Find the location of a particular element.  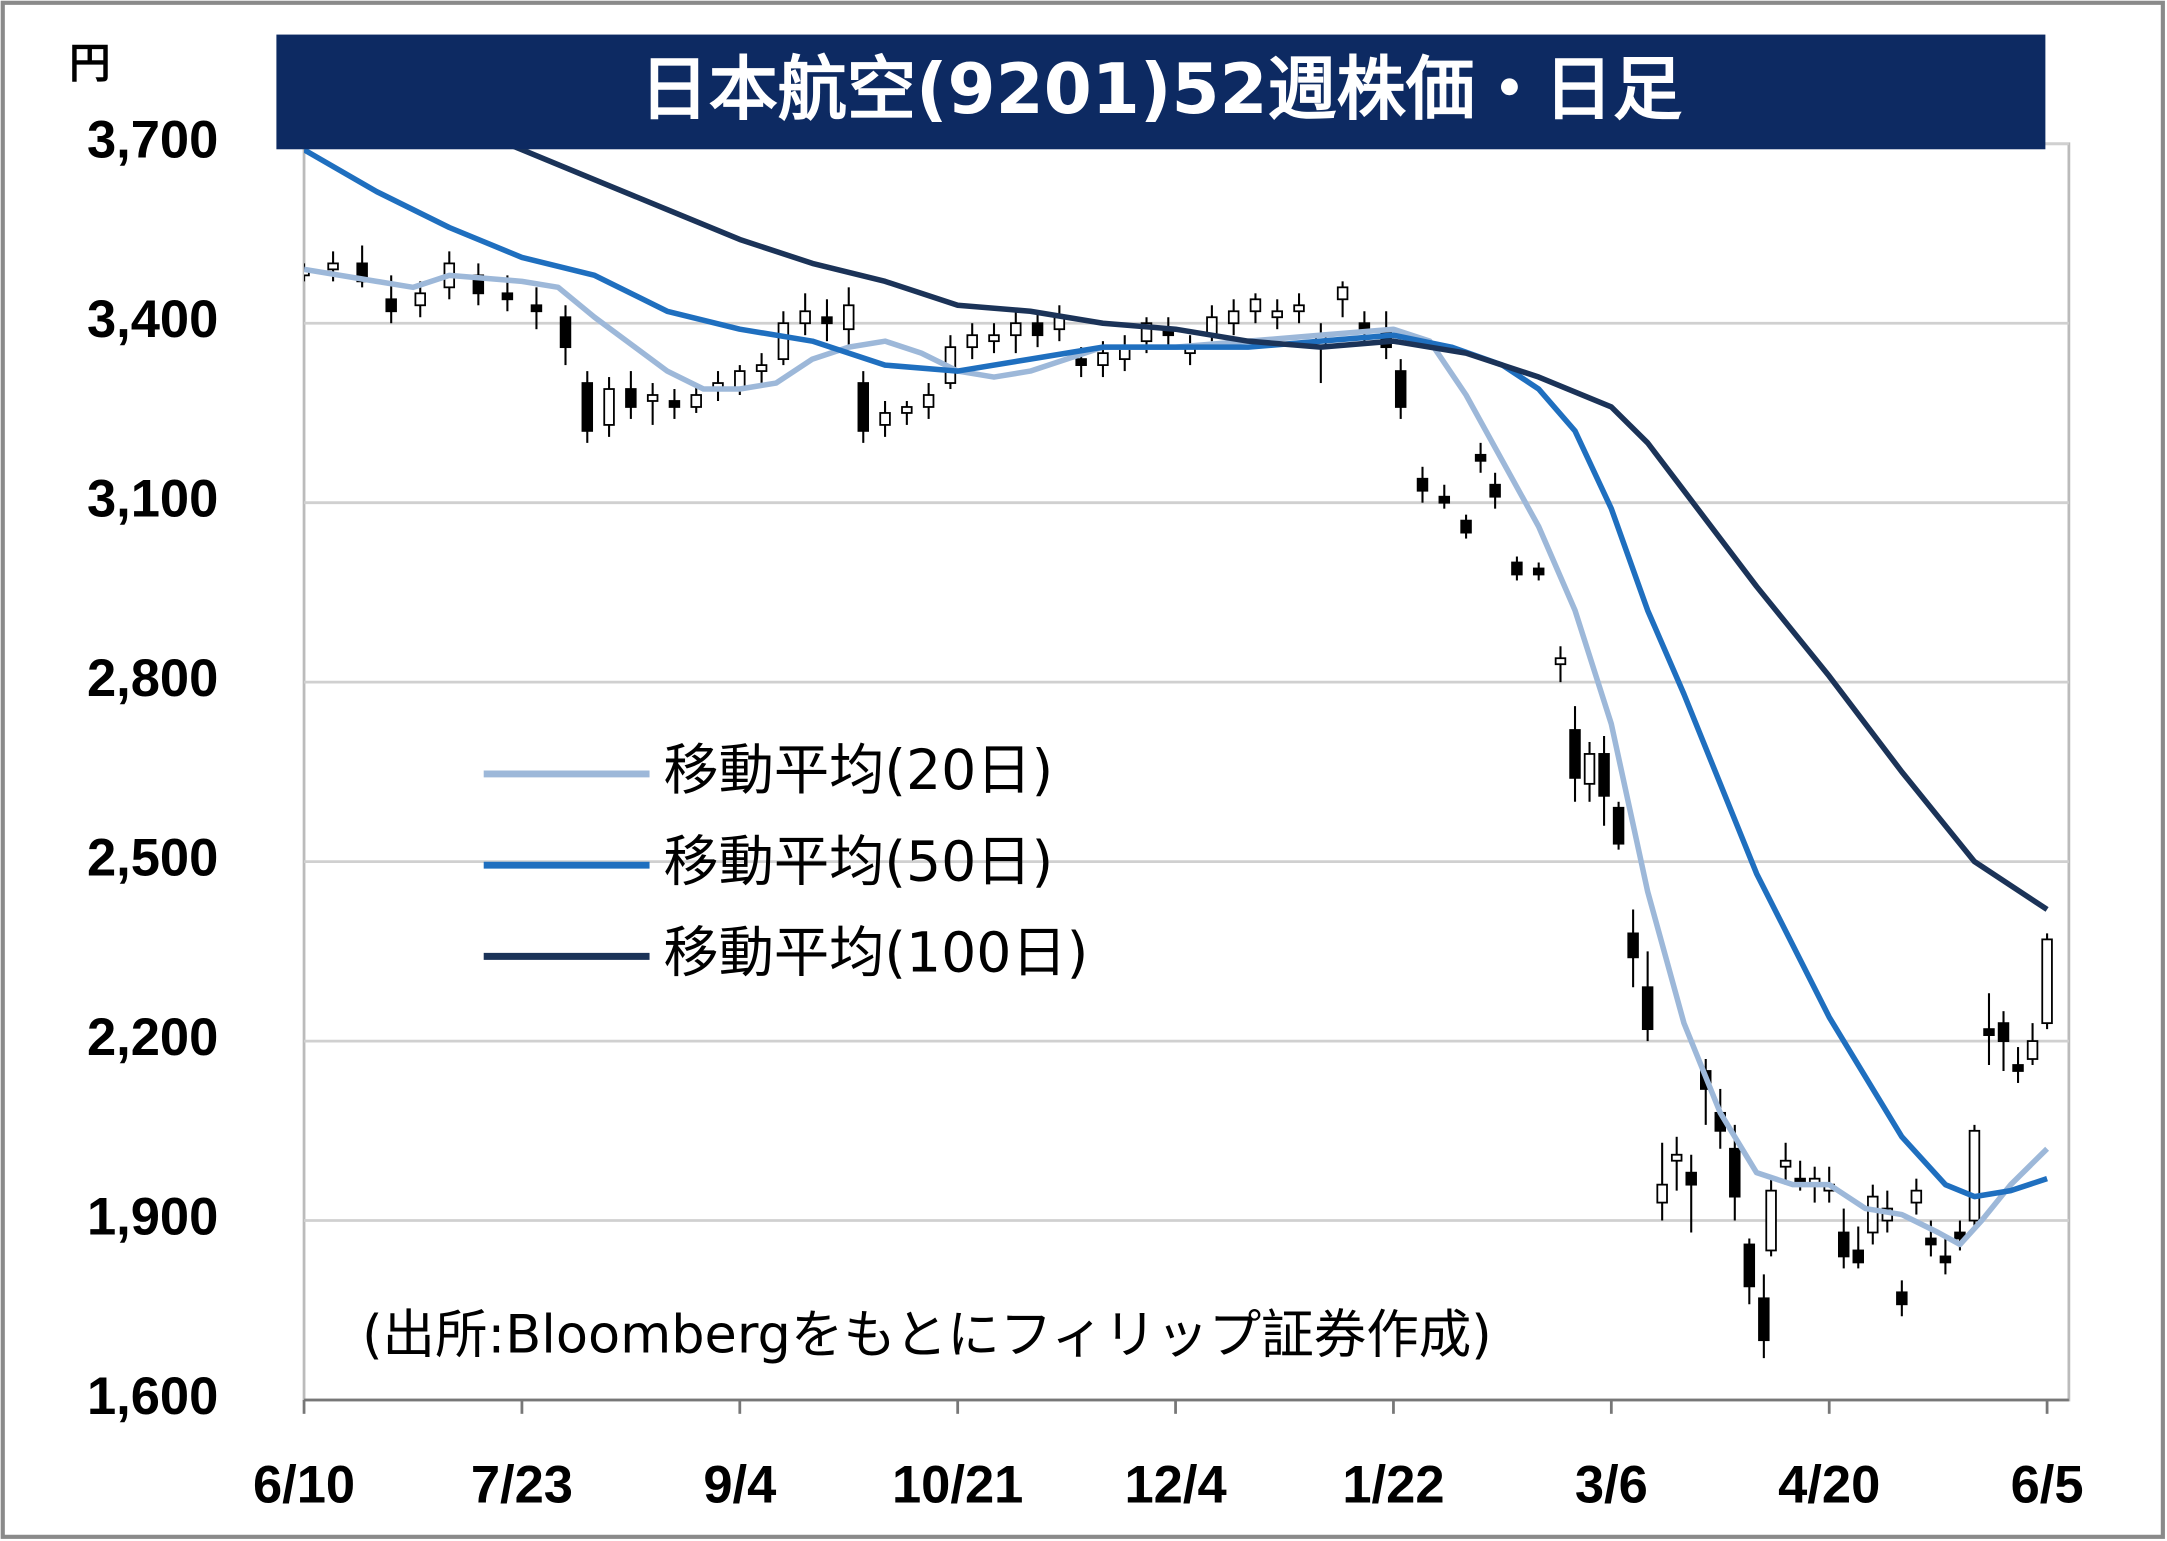

x-tick-label: 9/4 is located at coordinates (739, 1484).